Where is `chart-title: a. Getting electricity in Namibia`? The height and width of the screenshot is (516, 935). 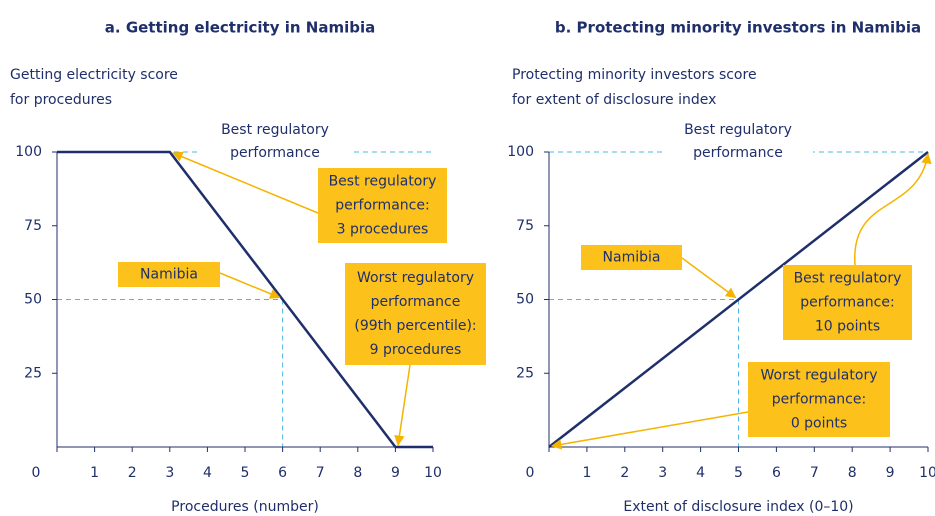
chart-title: a. Getting electricity in Namibia is located at coordinates (240, 28).